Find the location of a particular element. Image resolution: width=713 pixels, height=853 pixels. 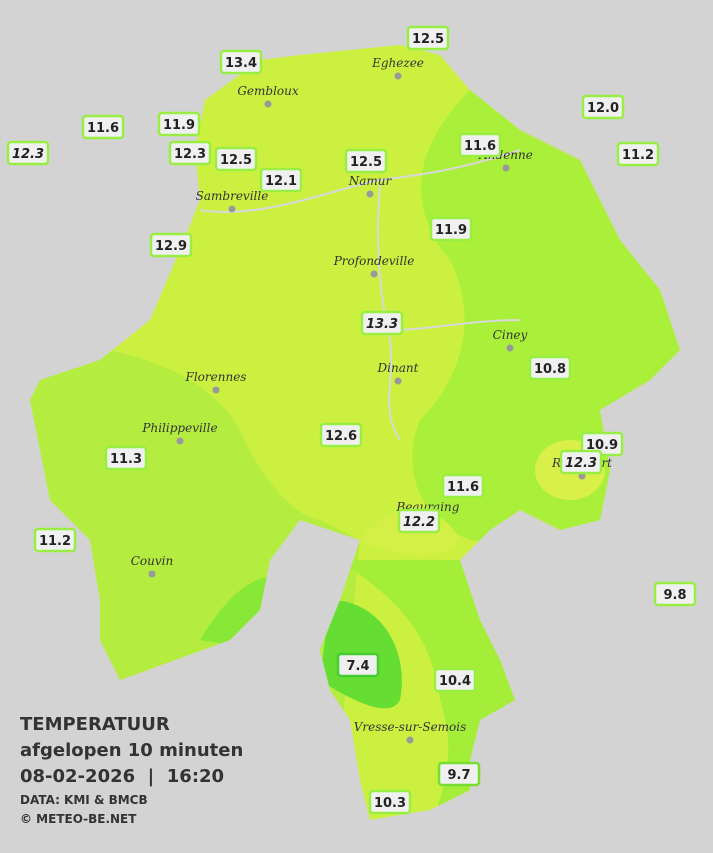

reading-value: 12.9 is located at coordinates (171, 246).